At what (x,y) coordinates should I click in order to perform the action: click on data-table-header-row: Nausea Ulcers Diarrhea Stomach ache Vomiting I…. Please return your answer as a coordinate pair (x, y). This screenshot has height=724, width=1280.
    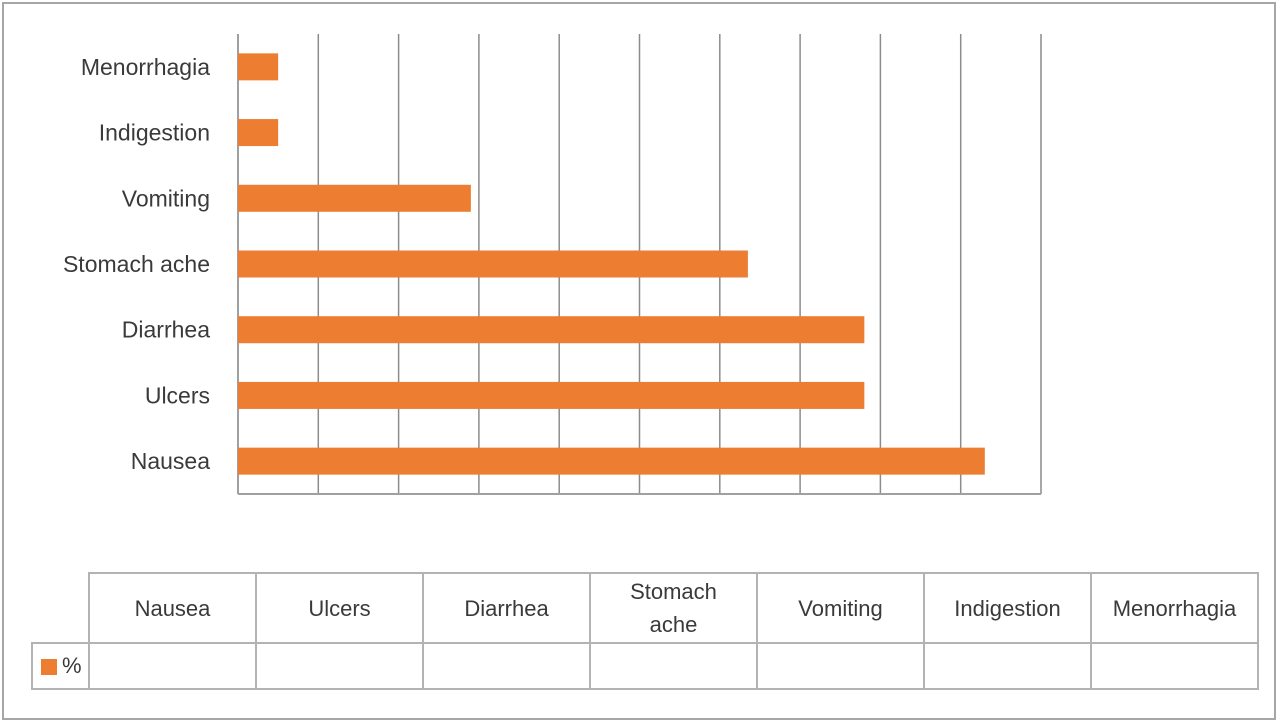
    Looking at the image, I should click on (645, 608).